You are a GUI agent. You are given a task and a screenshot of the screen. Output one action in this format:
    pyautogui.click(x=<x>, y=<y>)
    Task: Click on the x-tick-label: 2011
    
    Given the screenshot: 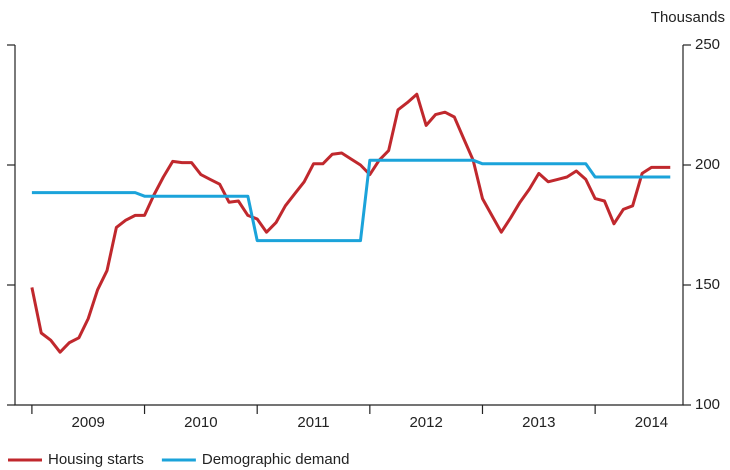 What is the action you would take?
    pyautogui.click(x=313, y=422)
    